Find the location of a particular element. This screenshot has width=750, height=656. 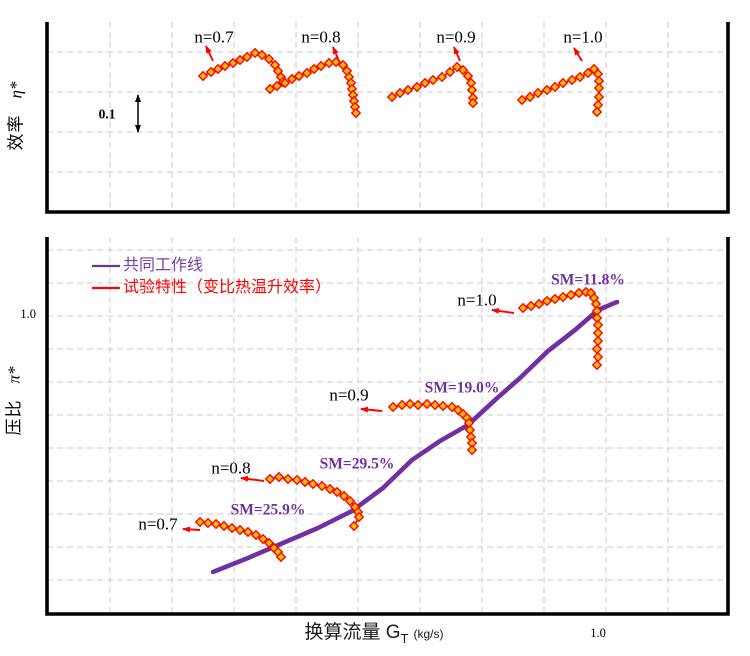

legend-item-working-line: 共同工作线 is located at coordinates (163, 265).